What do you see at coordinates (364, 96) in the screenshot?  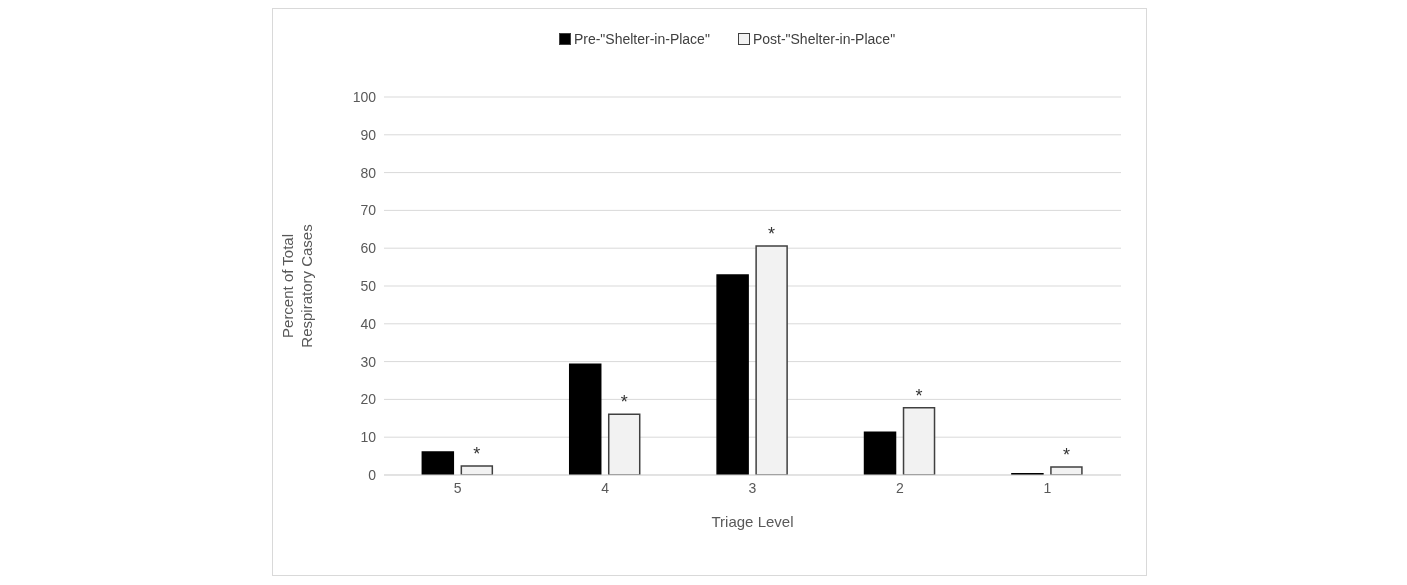 I see `y-tick-label: 100` at bounding box center [364, 96].